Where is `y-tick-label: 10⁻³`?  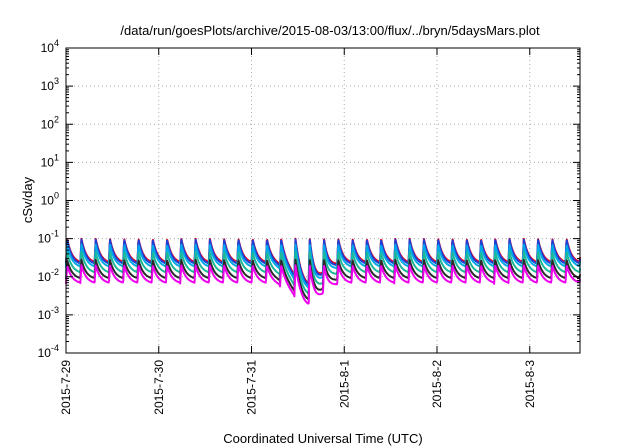
y-tick-label: 10⁻³ is located at coordinates (48, 313).